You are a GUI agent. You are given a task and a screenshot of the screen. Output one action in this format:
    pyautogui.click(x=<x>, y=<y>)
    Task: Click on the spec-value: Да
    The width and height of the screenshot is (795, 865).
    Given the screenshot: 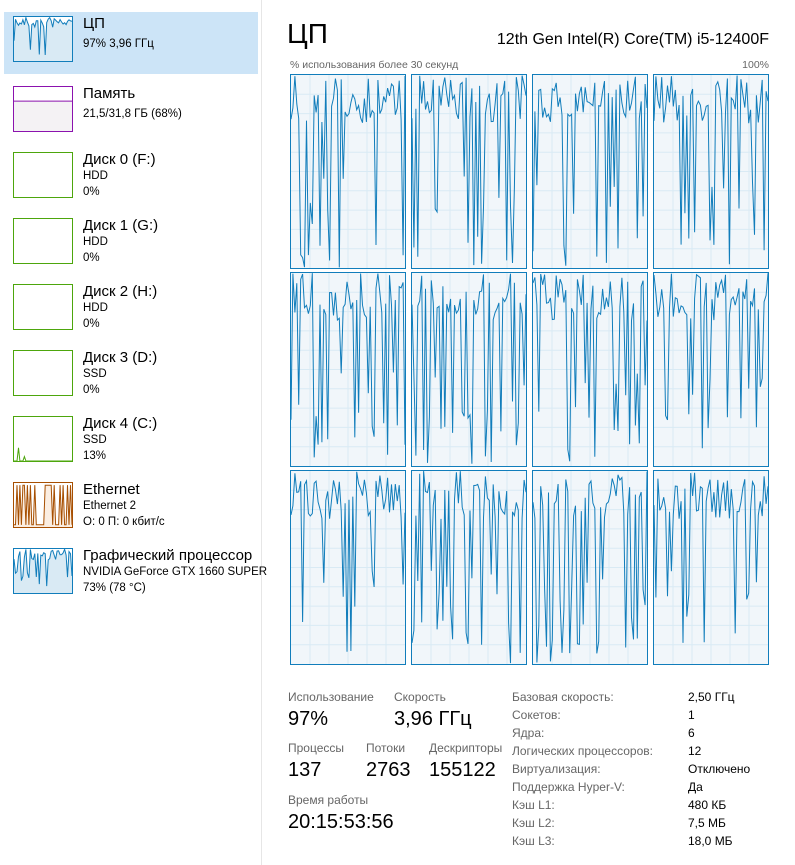 What is the action you would take?
    pyautogui.click(x=695, y=787)
    